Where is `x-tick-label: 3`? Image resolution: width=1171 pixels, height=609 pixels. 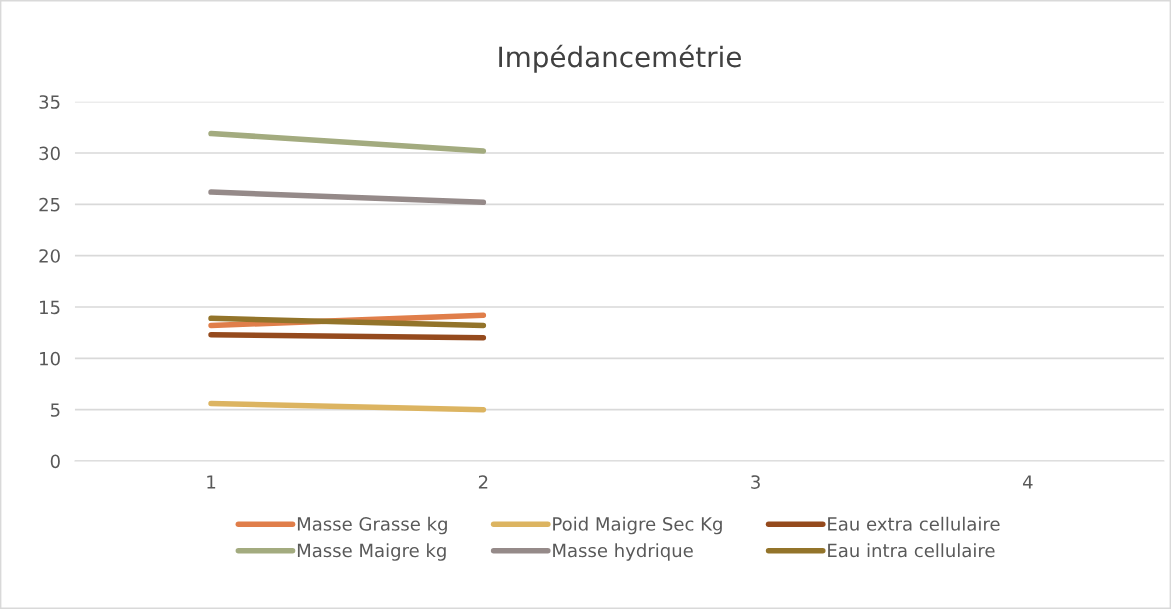 x-tick-label: 3 is located at coordinates (755, 482).